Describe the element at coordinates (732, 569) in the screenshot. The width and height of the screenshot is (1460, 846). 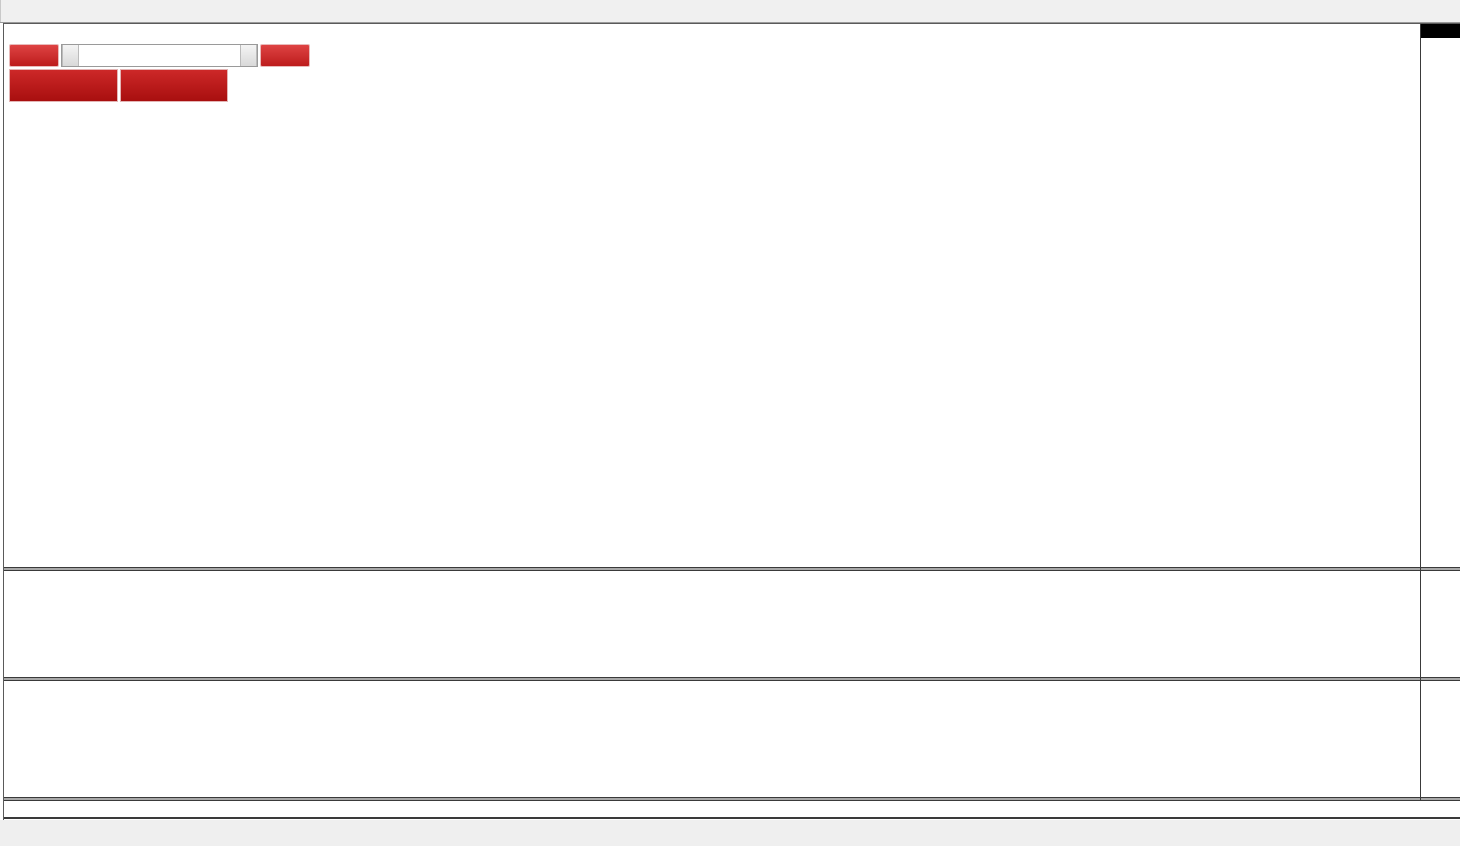
I see `pane-splitter-macd` at that location.